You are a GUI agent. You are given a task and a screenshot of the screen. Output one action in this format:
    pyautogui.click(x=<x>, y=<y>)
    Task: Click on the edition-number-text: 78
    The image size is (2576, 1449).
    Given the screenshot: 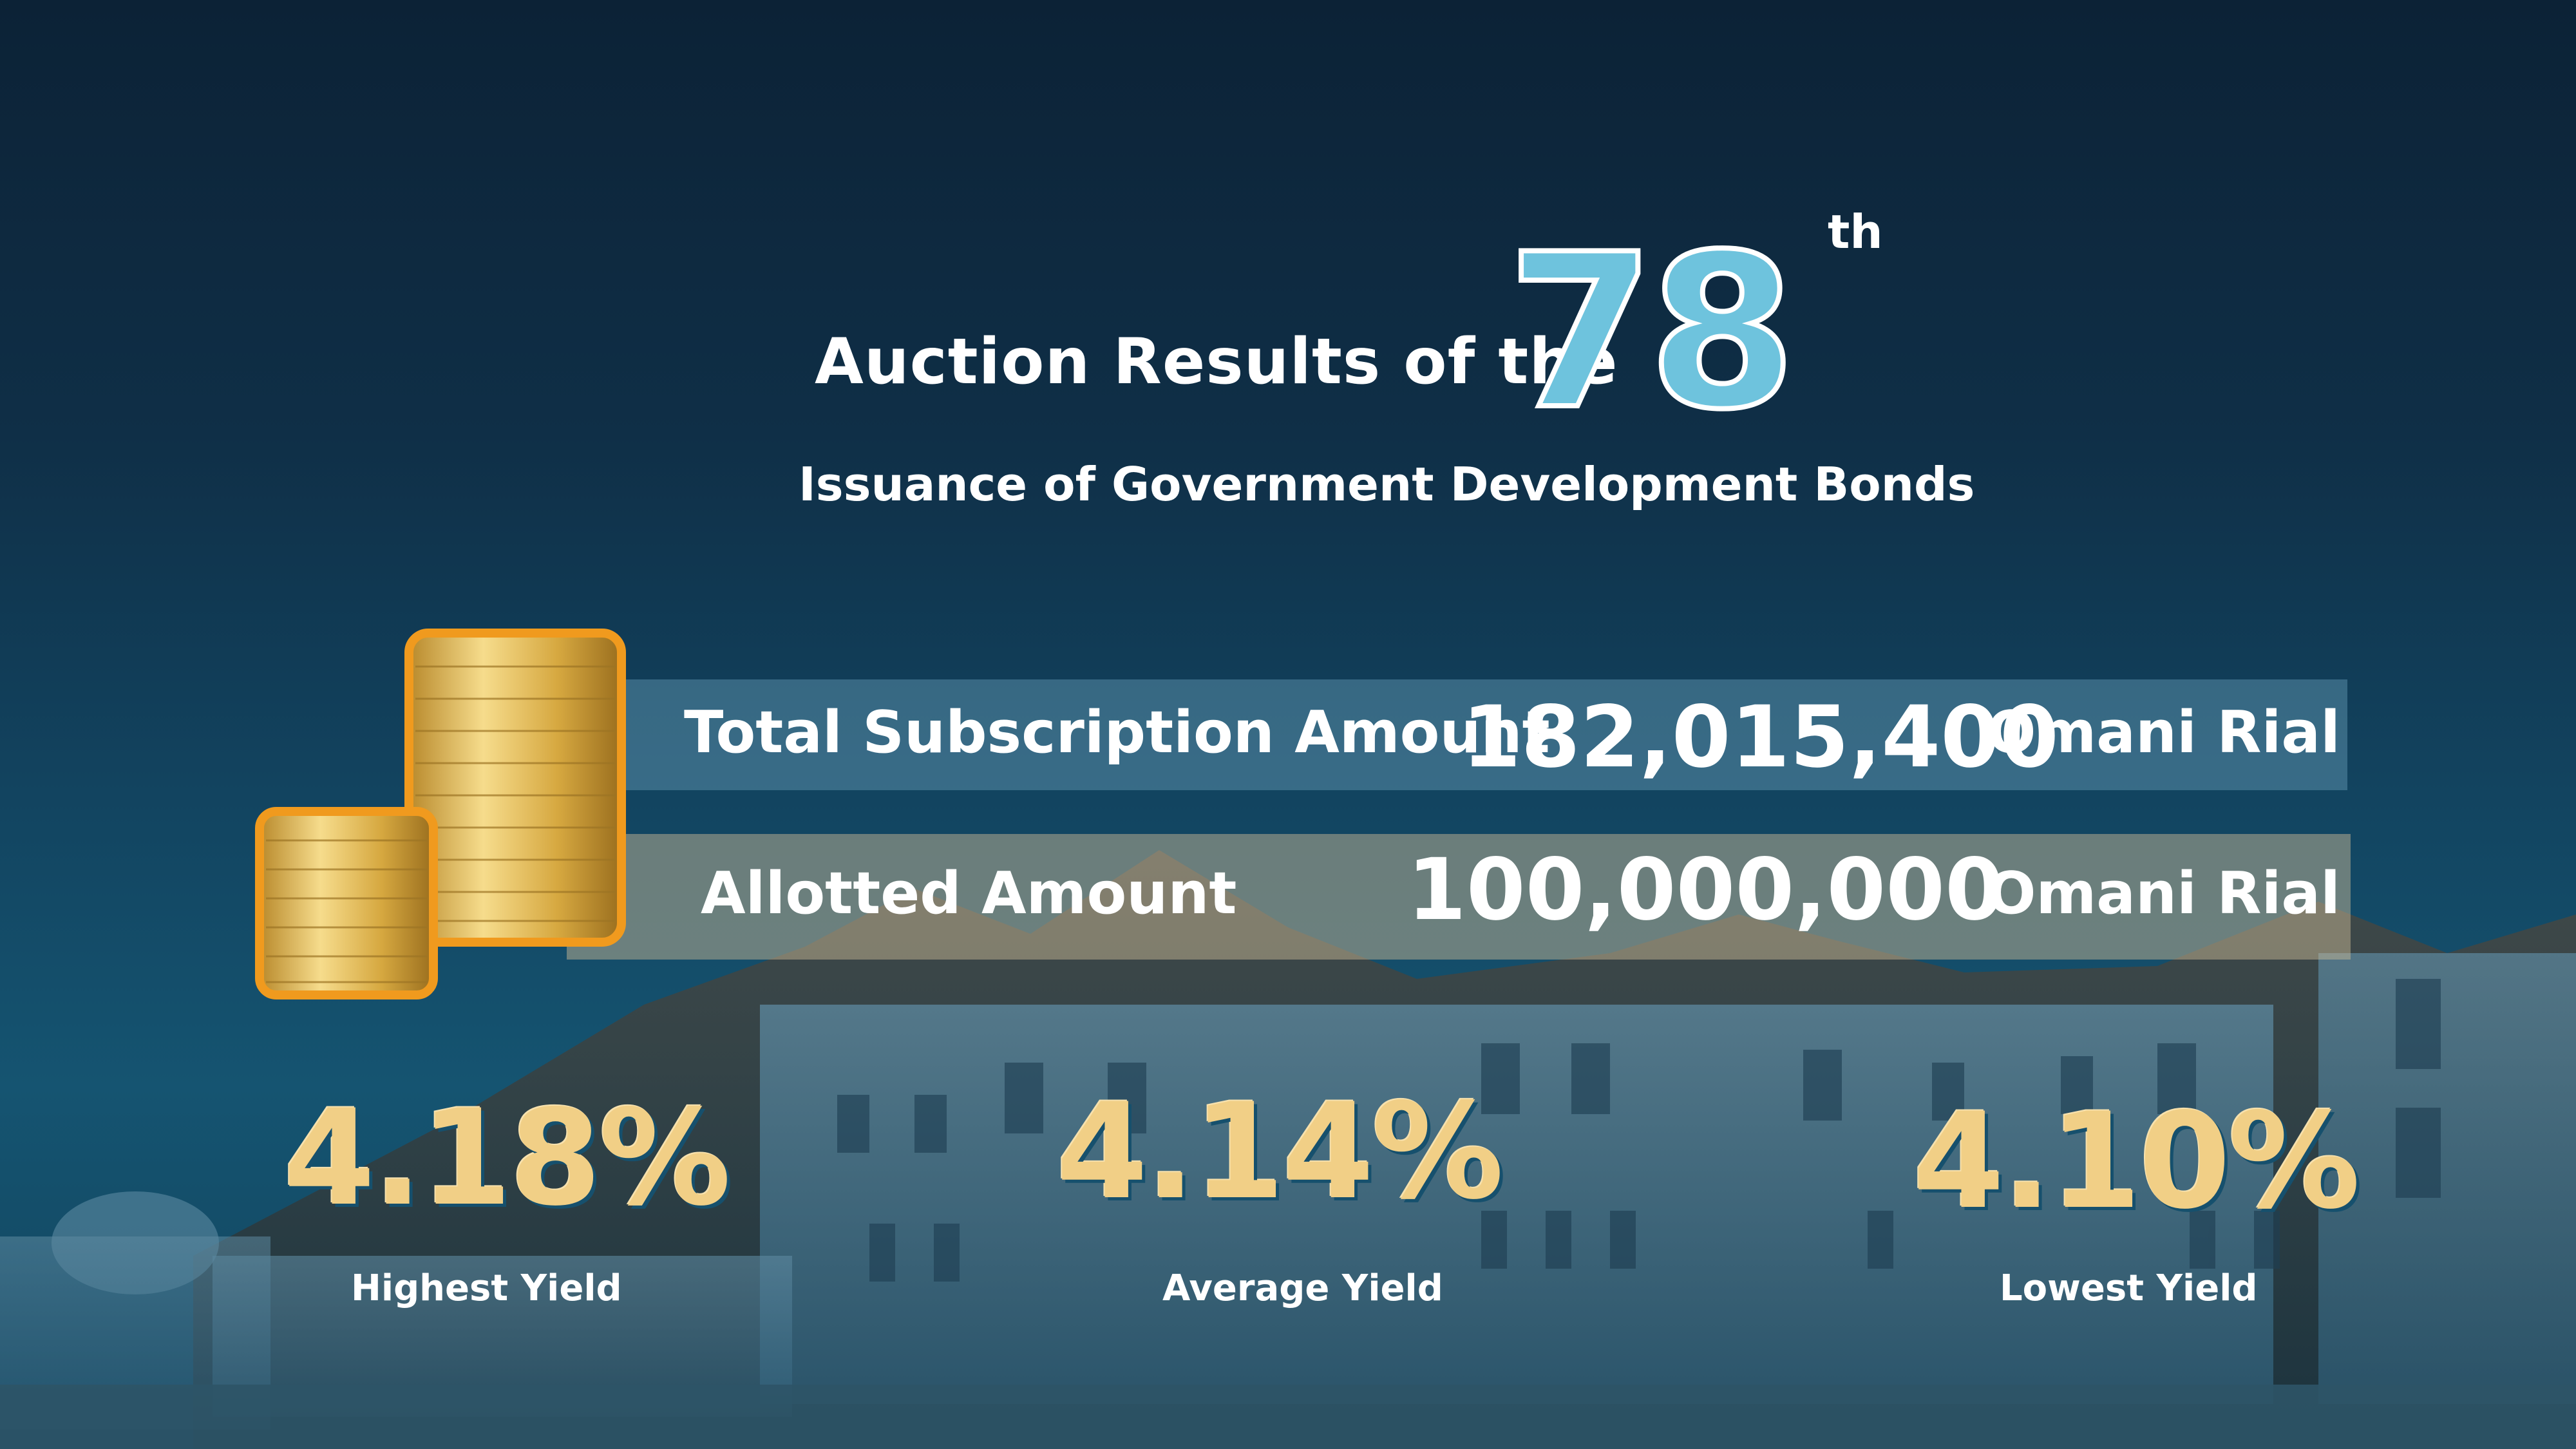 What is the action you would take?
    pyautogui.click(x=1649, y=319)
    